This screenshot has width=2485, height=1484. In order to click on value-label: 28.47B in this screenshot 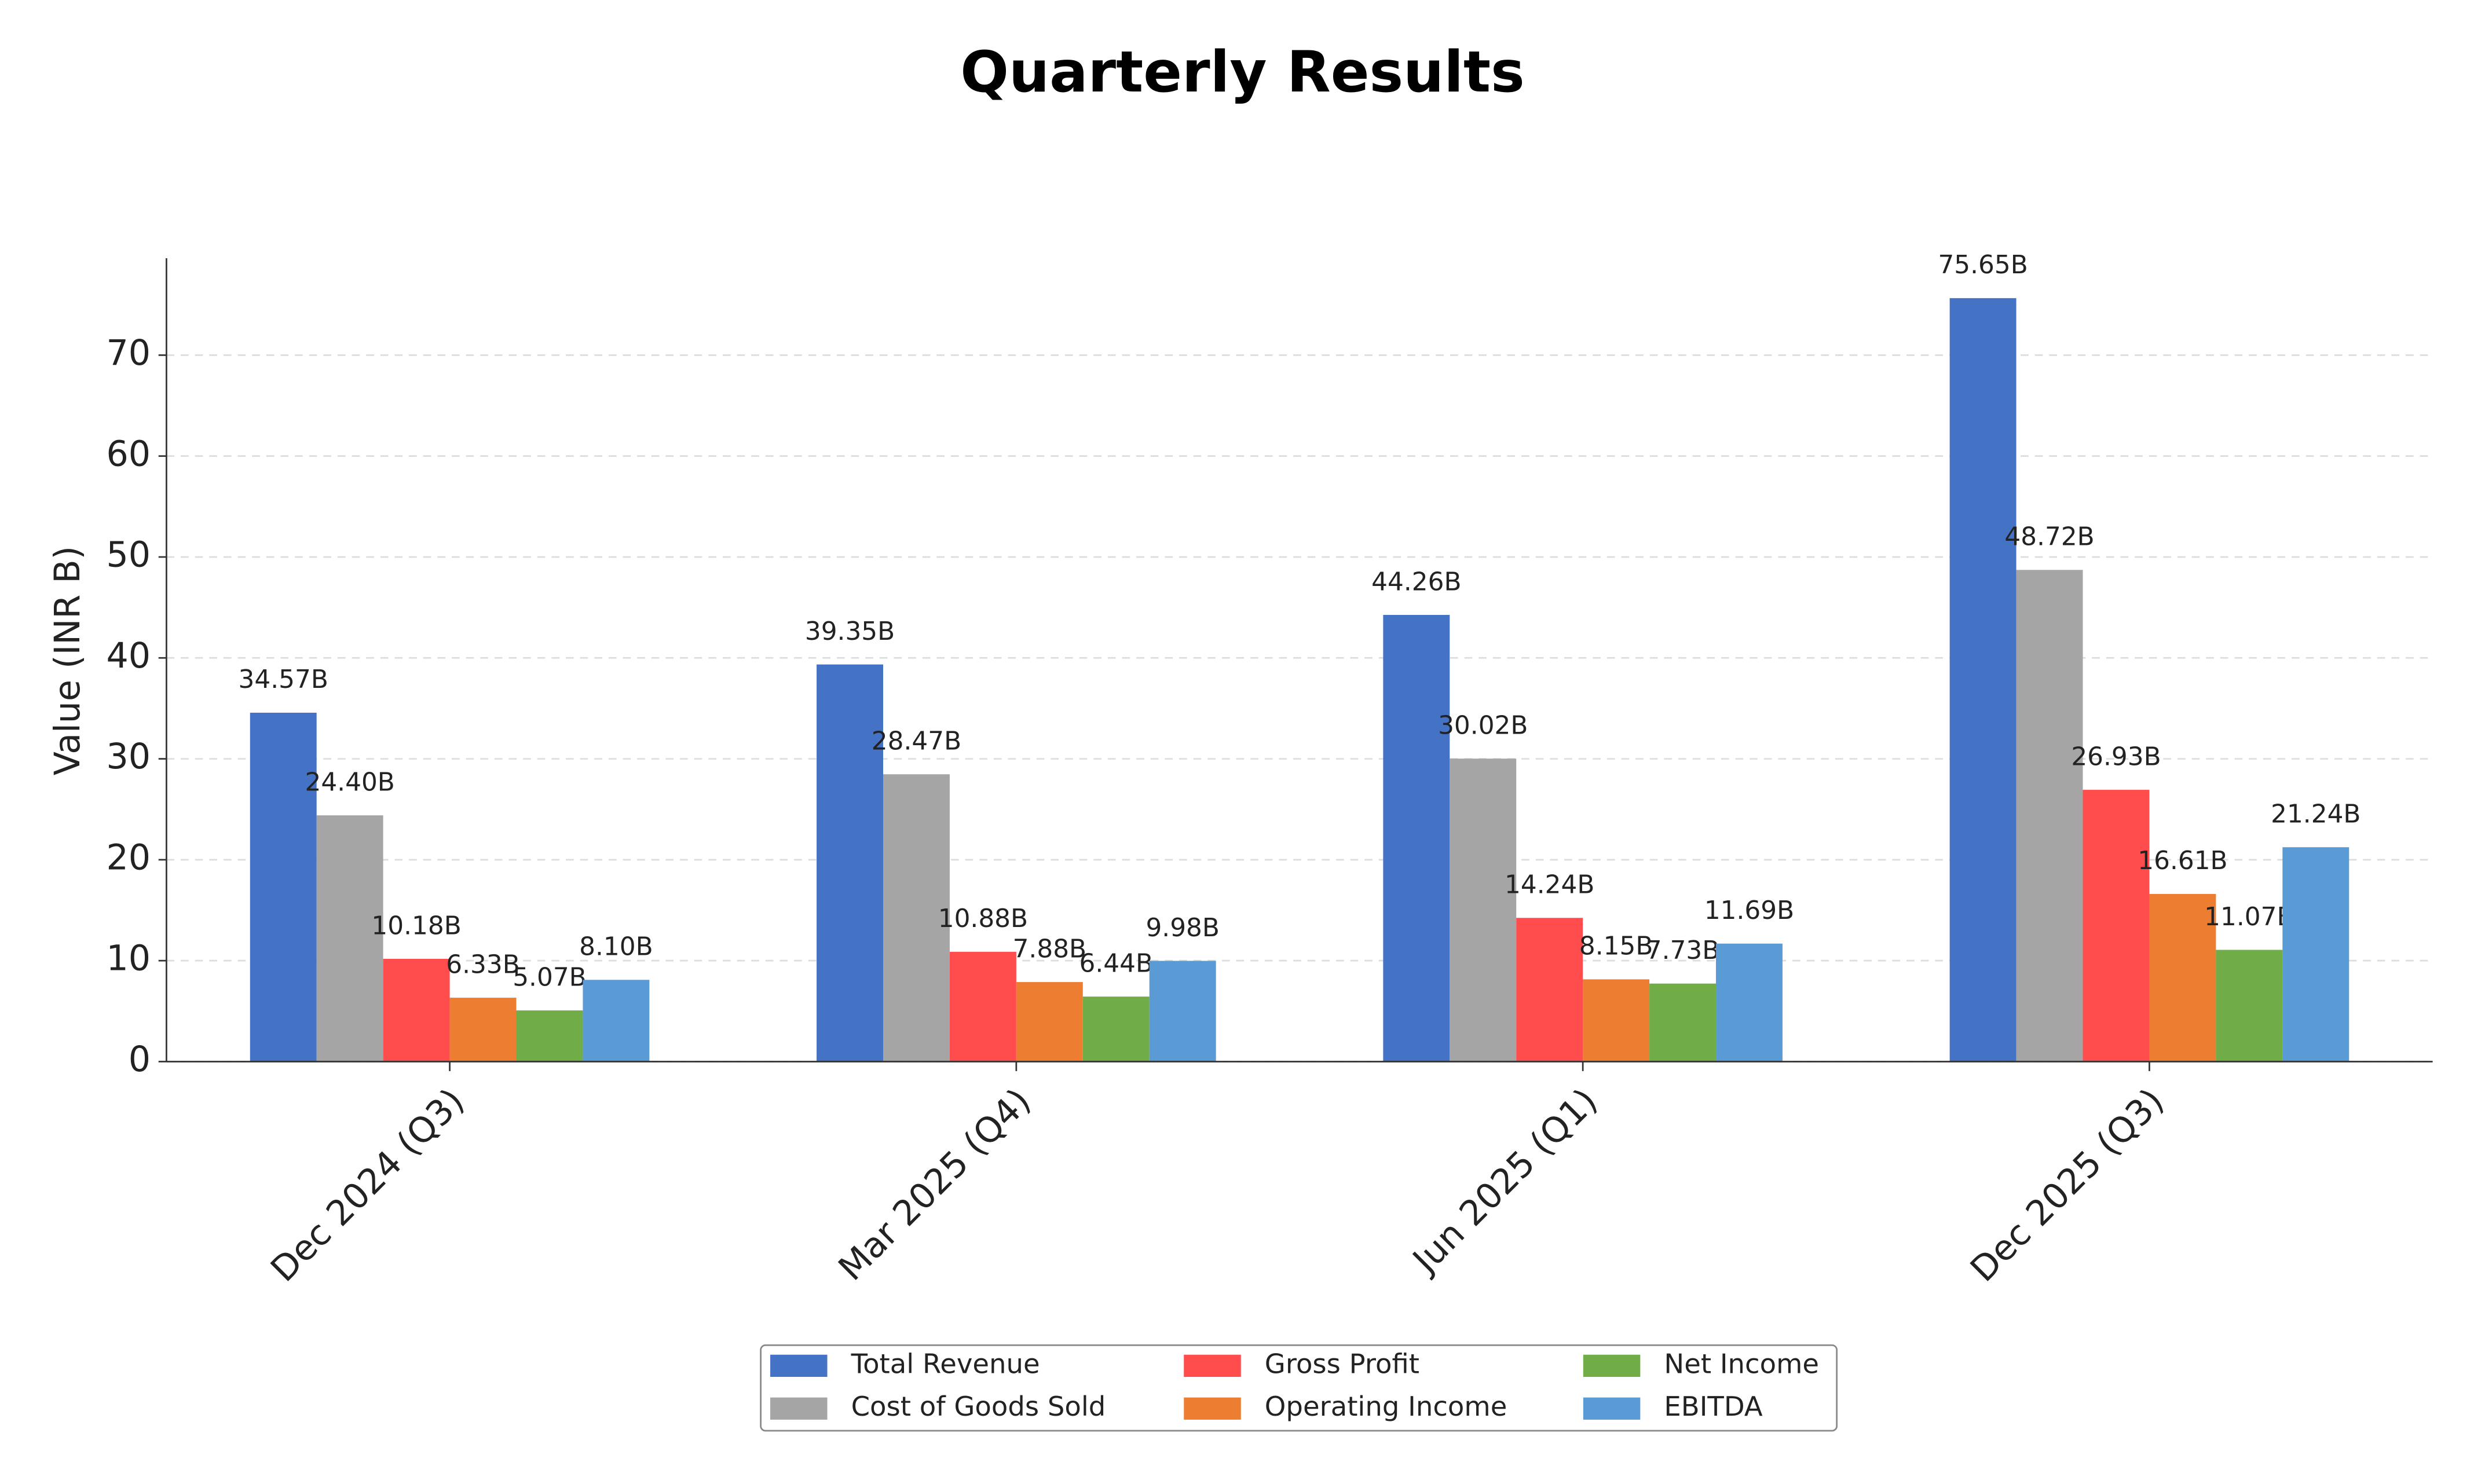, I will do `click(916, 741)`.